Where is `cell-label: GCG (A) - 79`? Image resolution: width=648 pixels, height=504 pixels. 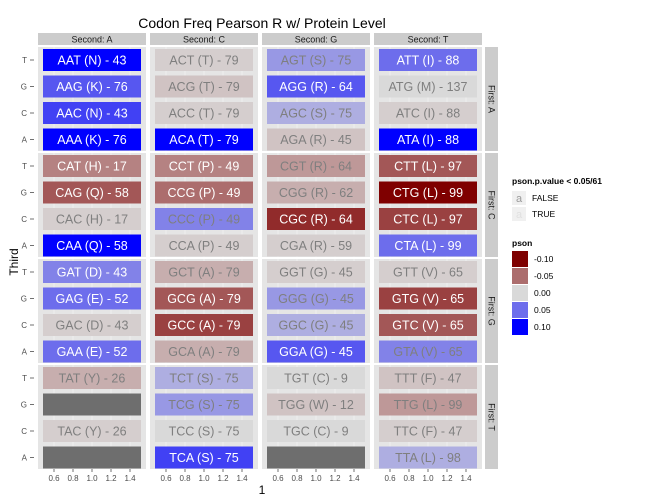
cell-label: GCG (A) - 79 is located at coordinates (204, 299).